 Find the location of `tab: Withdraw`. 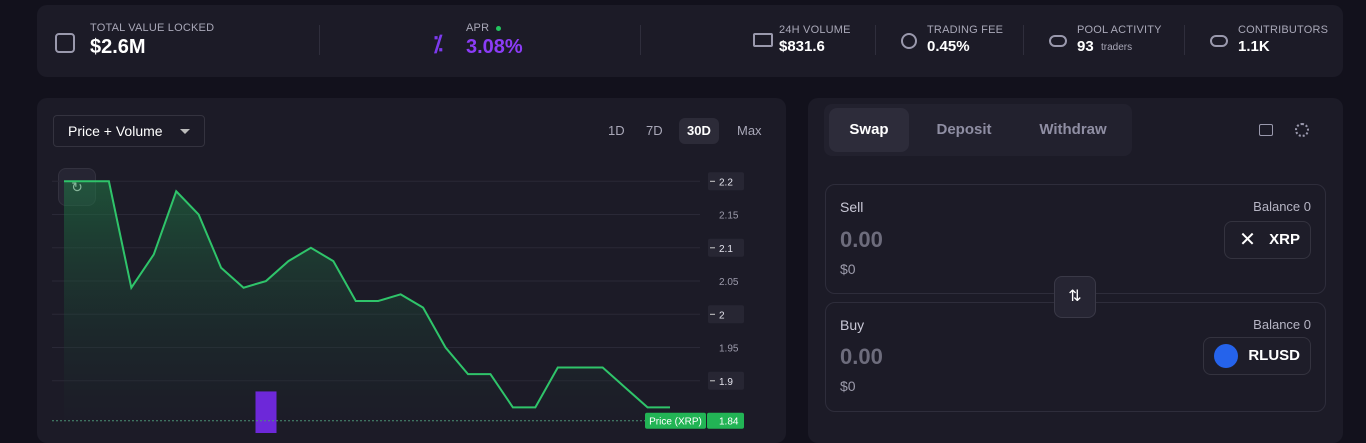

tab: Withdraw is located at coordinates (1073, 129).